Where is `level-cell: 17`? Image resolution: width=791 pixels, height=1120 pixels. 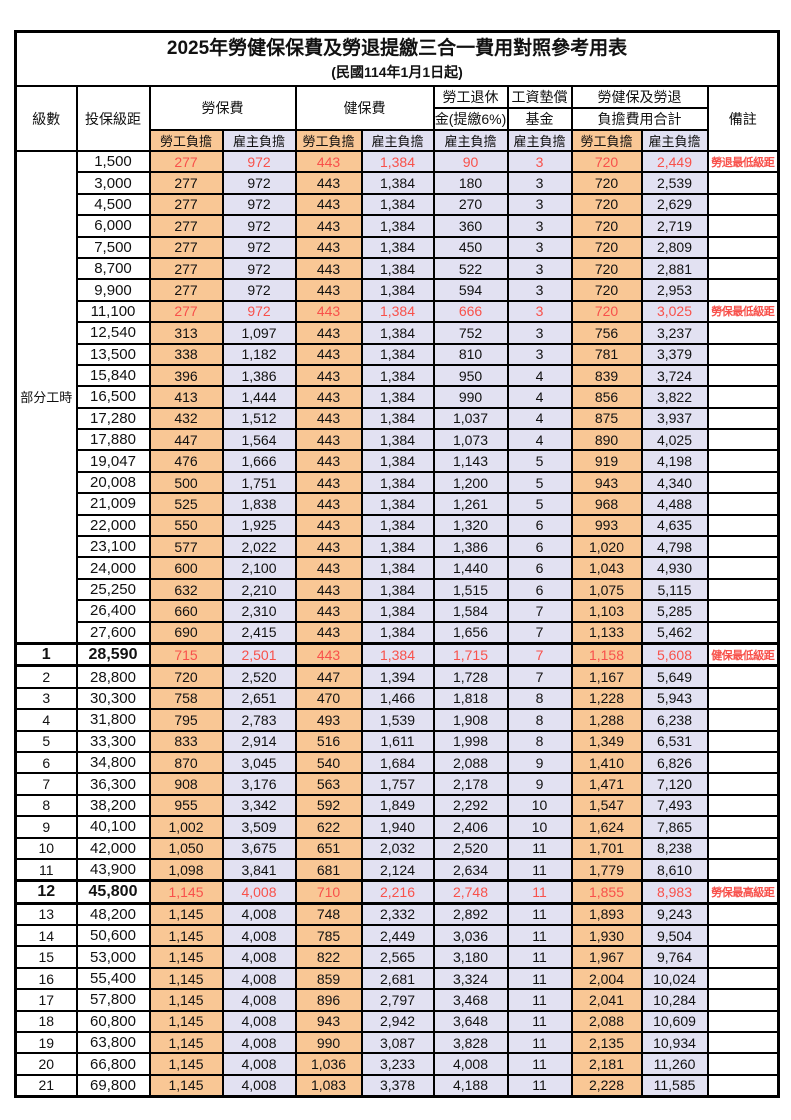 level-cell: 17 is located at coordinates (46, 1000).